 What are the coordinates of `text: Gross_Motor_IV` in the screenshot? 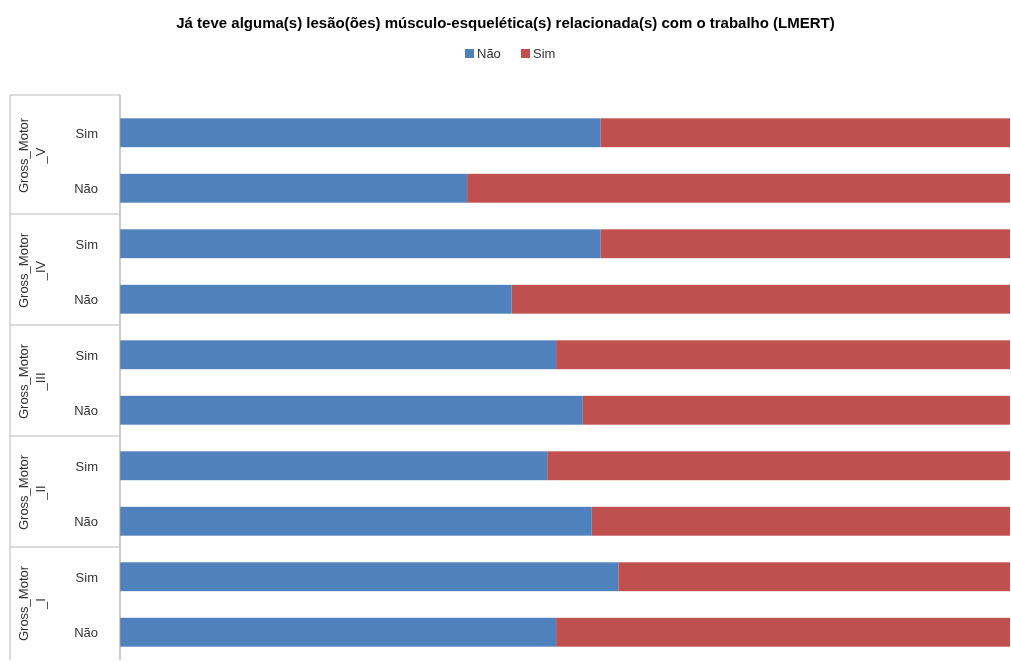 It's located at (32, 270).